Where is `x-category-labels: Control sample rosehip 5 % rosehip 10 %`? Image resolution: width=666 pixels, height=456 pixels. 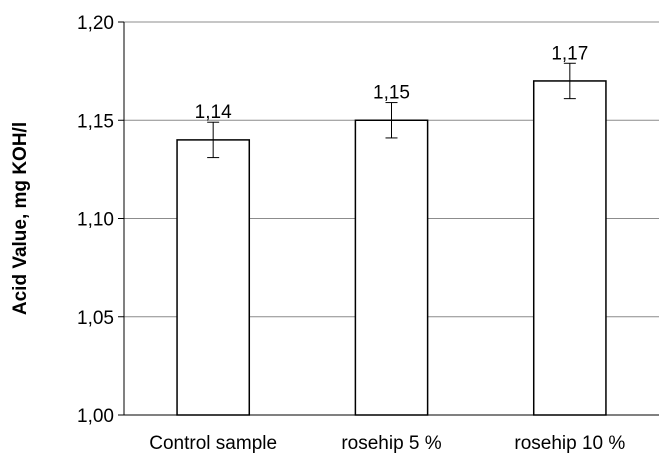 x-category-labels: Control sample rosehip 5 % rosehip 10 % is located at coordinates (387, 443).